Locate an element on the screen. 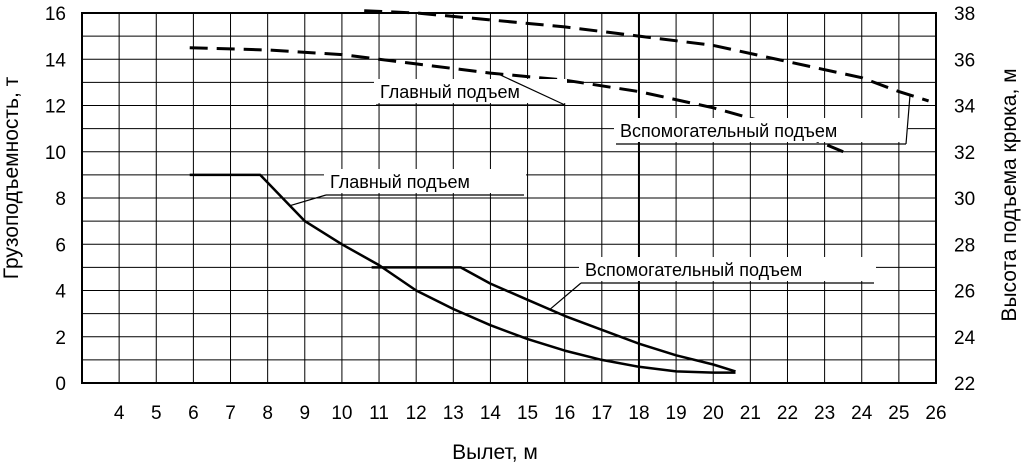 This screenshot has width=1024, height=467. y-tick-0: 0 is located at coordinates (60, 384).